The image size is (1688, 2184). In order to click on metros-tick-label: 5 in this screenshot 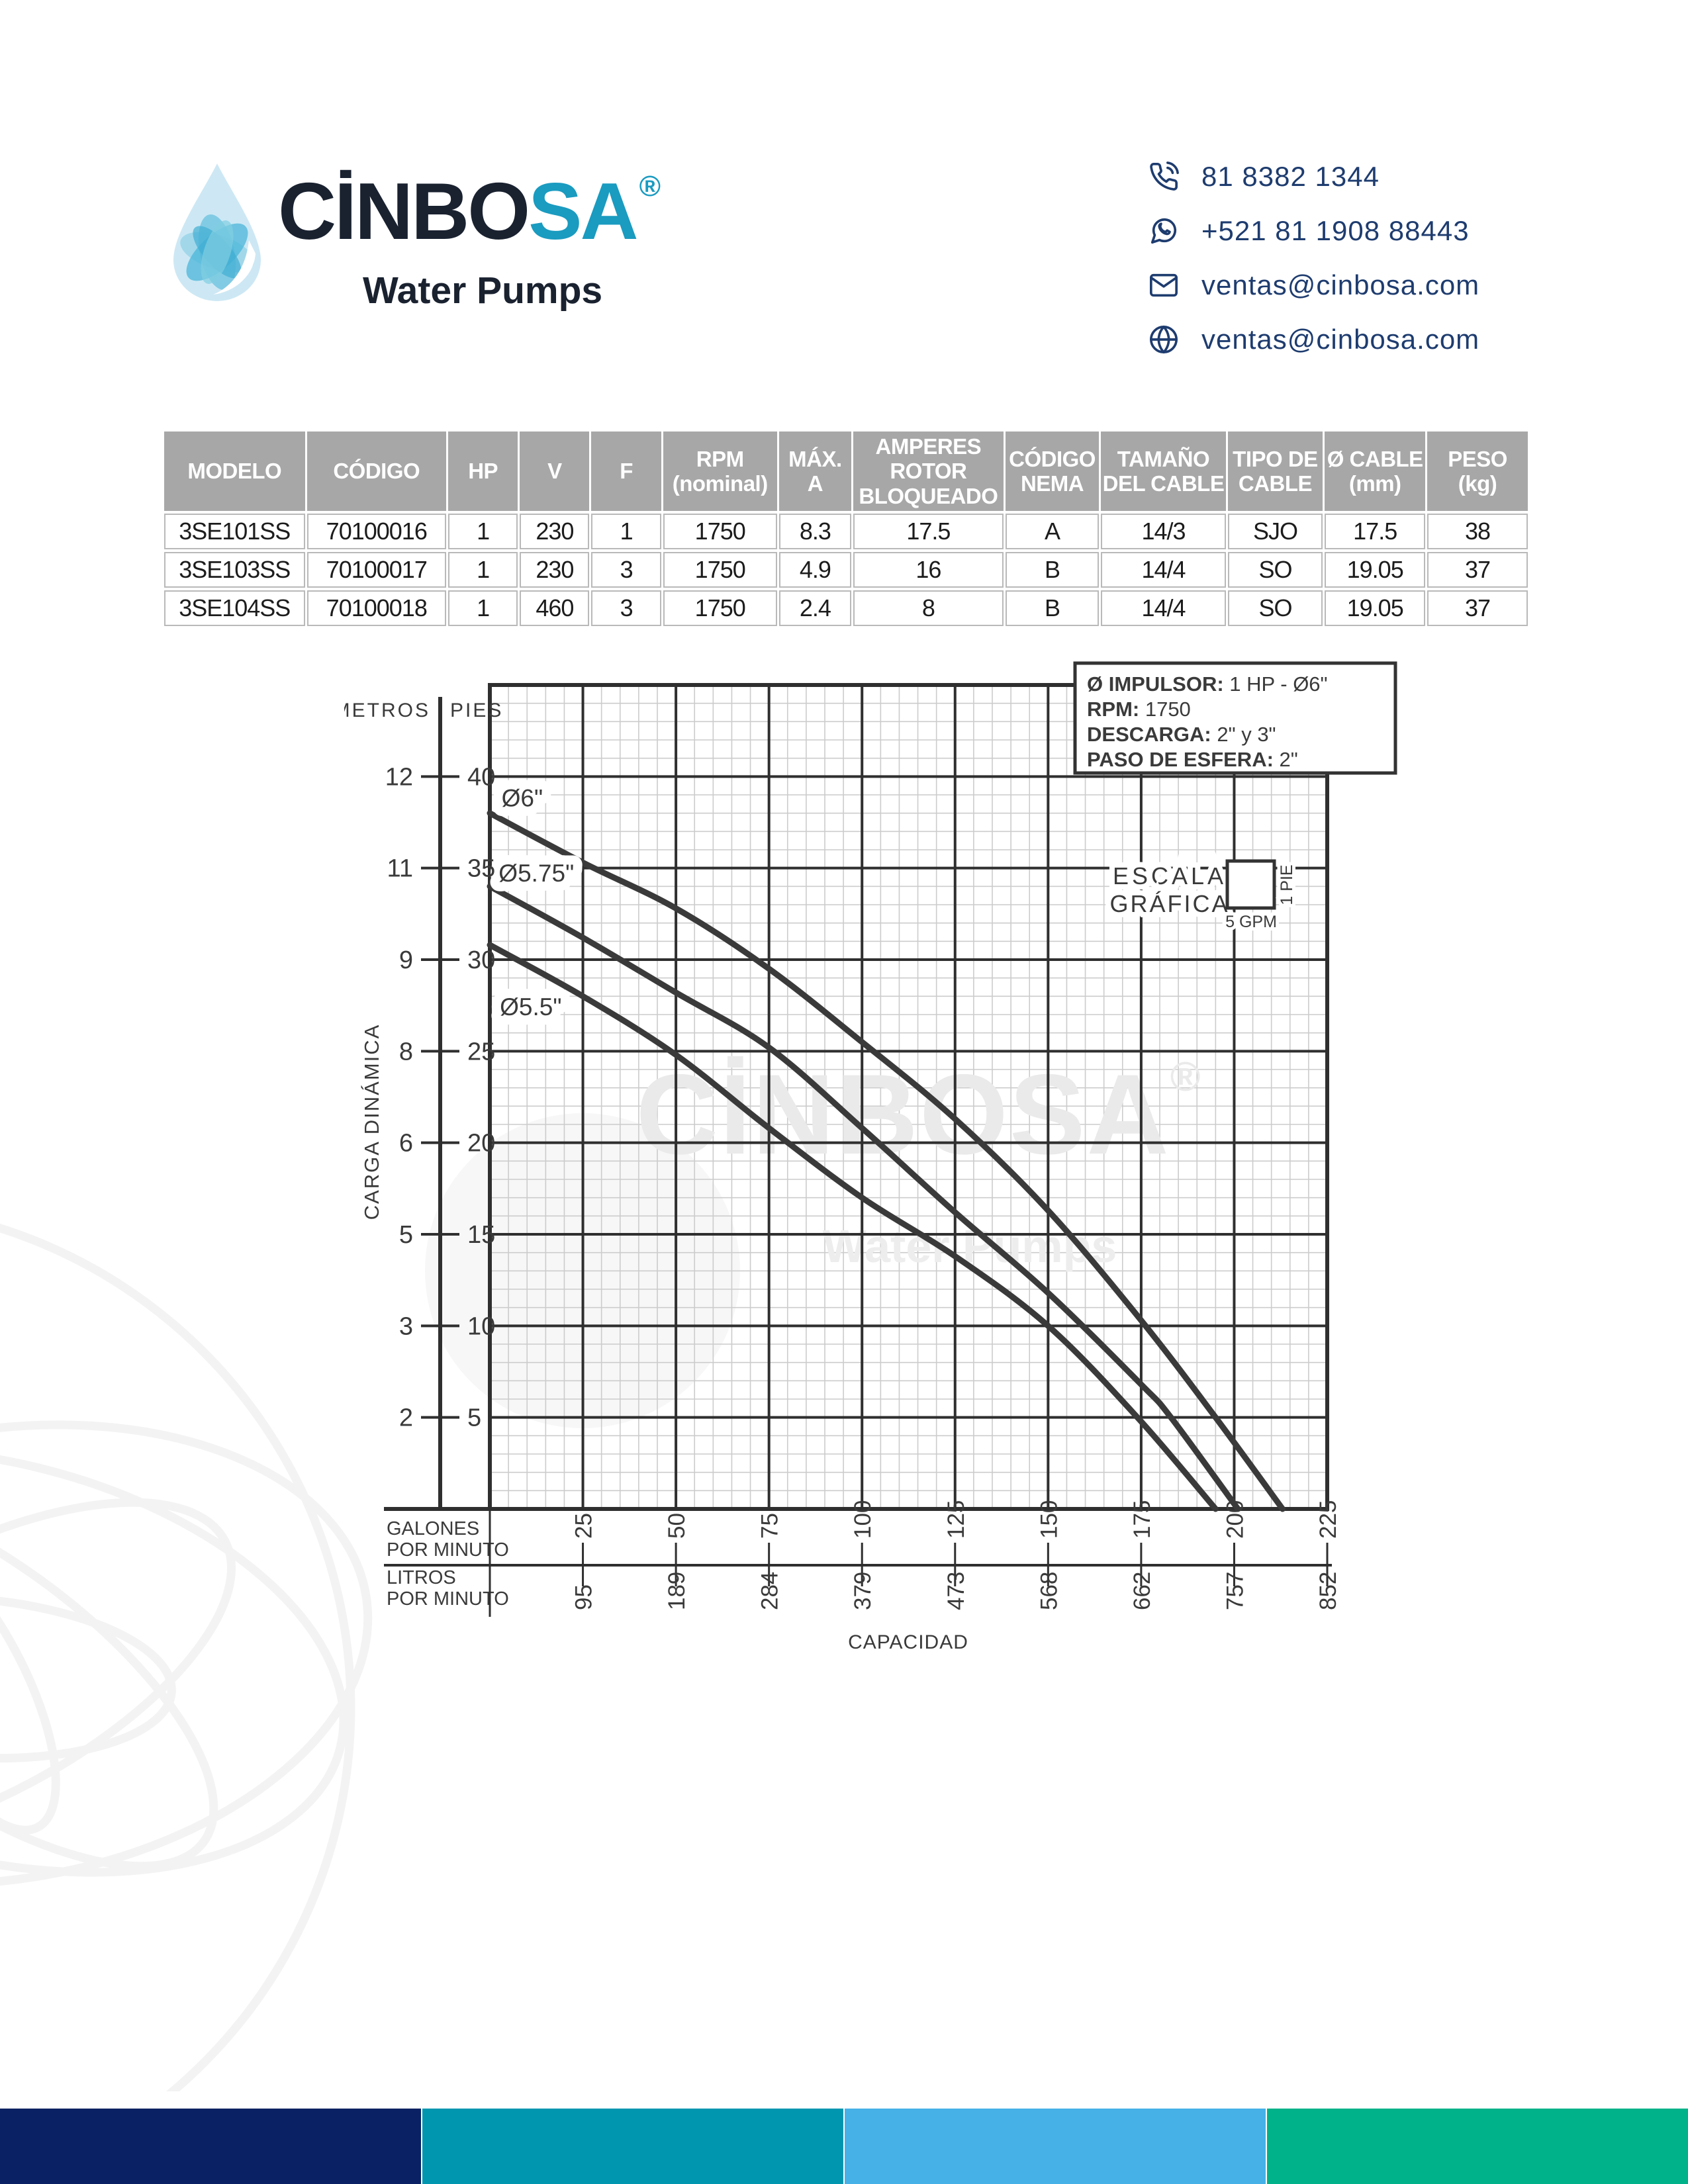, I will do `click(406, 1235)`.